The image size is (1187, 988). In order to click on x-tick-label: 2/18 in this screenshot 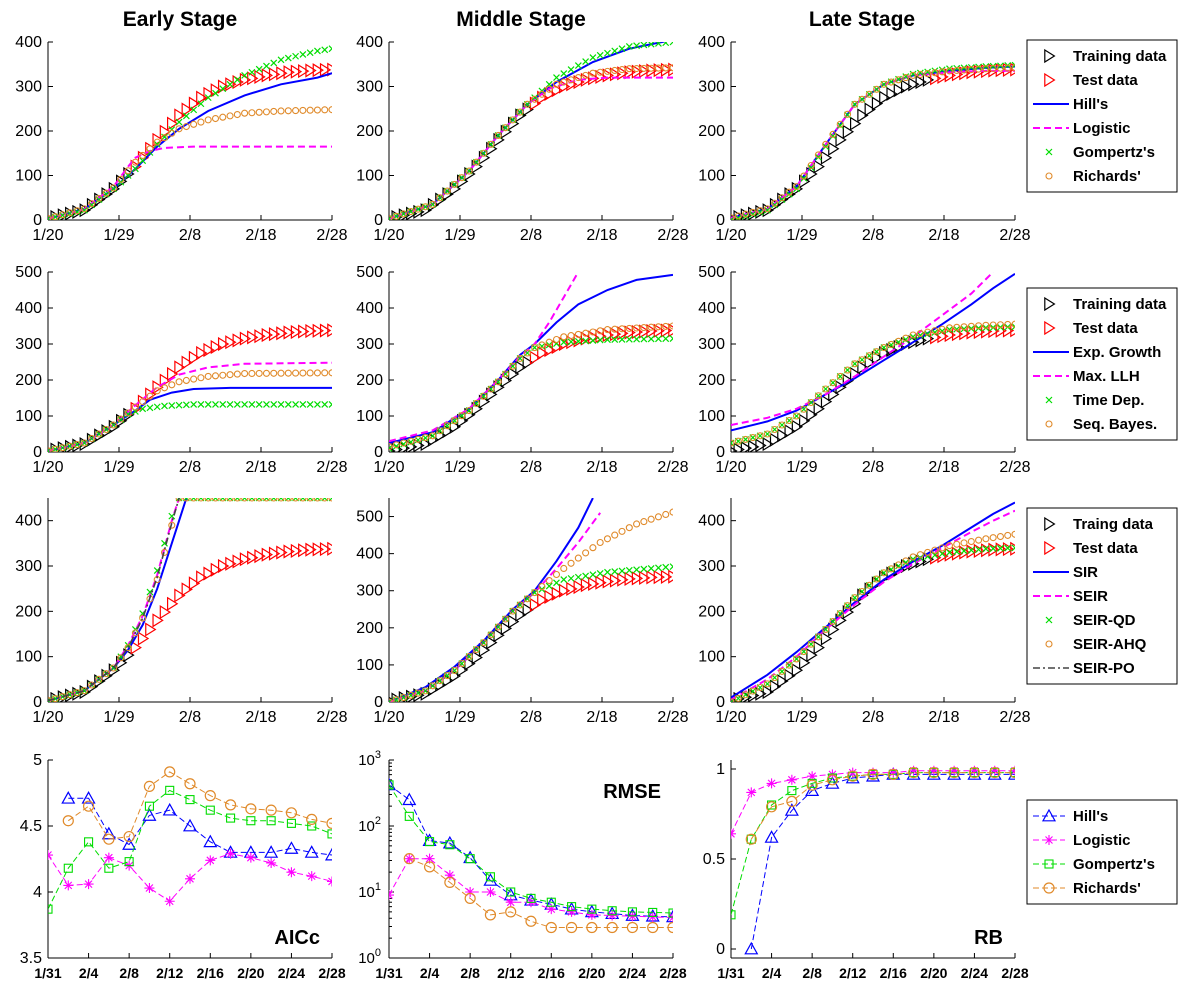, I will do `click(943, 235)`.